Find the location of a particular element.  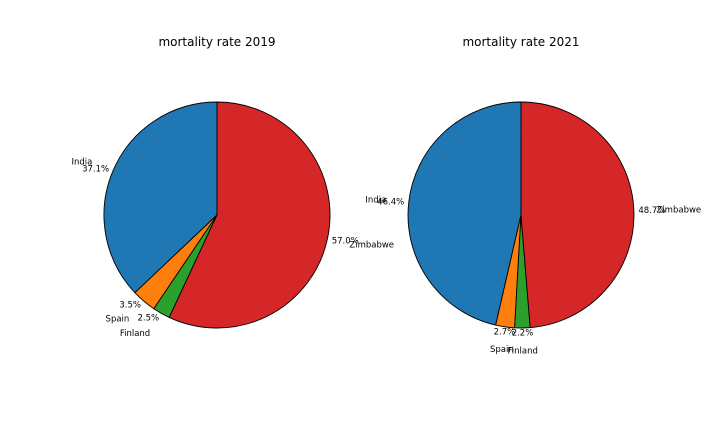

slice-percent-label-india: 37.1% is located at coordinates (95, 170).